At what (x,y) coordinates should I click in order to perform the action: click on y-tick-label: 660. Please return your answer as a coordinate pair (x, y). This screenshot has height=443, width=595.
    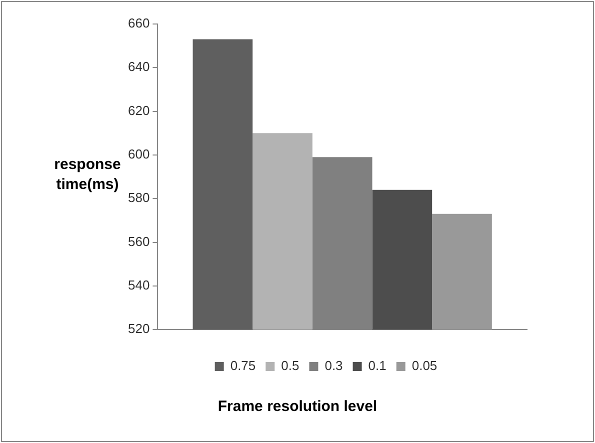
    Looking at the image, I should click on (139, 23).